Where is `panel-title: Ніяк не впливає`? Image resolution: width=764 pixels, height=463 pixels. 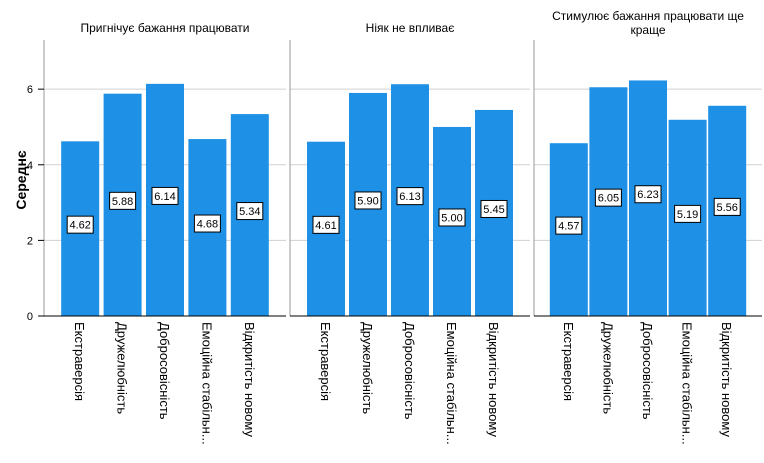 panel-title: Ніяк не впливає is located at coordinates (410, 28).